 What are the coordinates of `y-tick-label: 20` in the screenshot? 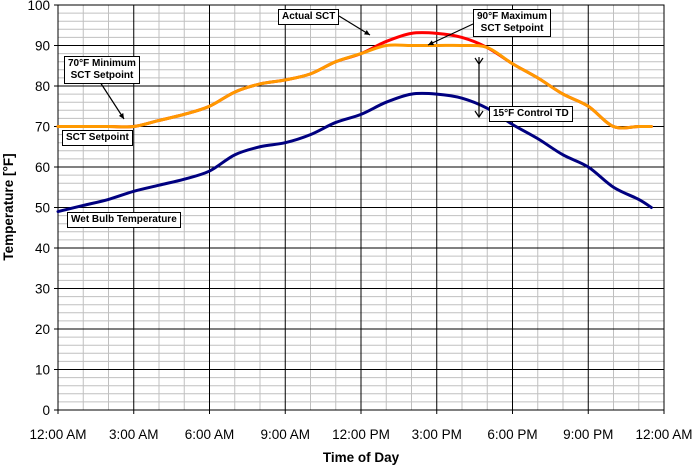 It's located at (42, 329).